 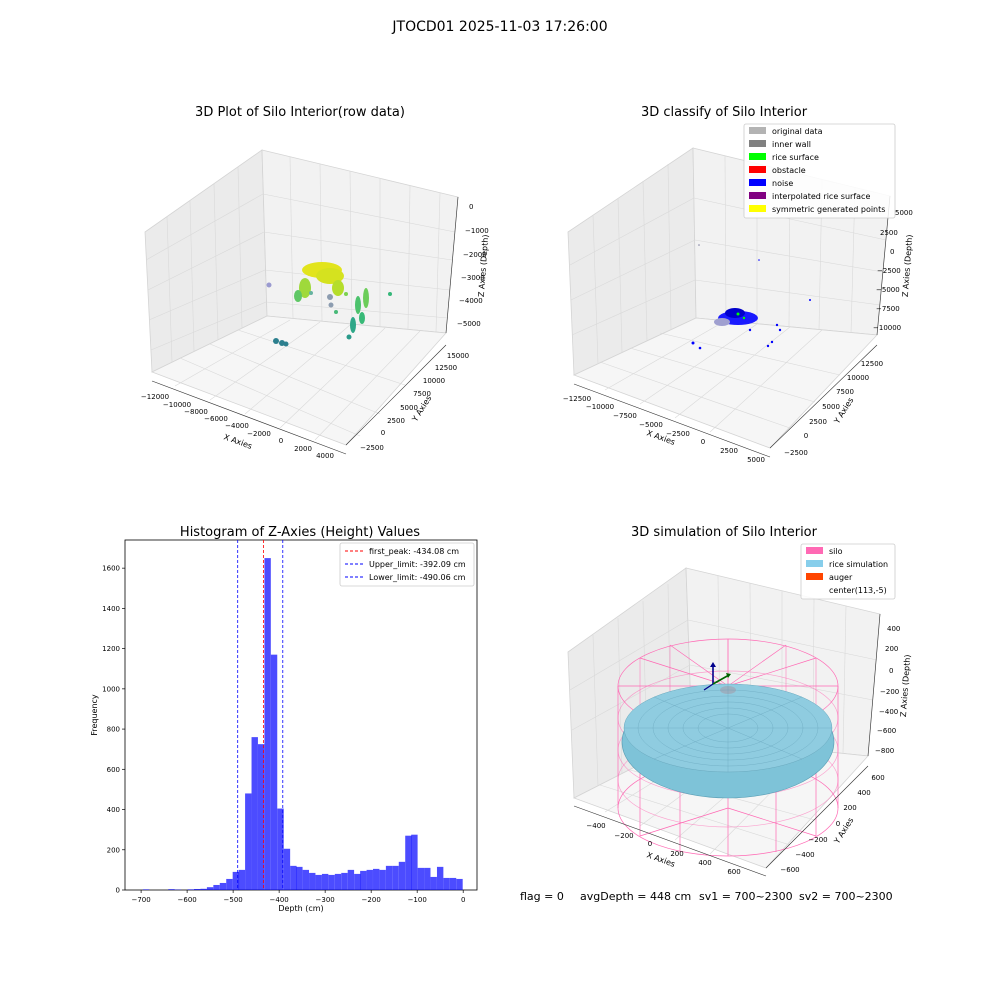 I want to click on histogram-legend-label: Lower_limit: -490.06 cm, so click(x=417, y=577).